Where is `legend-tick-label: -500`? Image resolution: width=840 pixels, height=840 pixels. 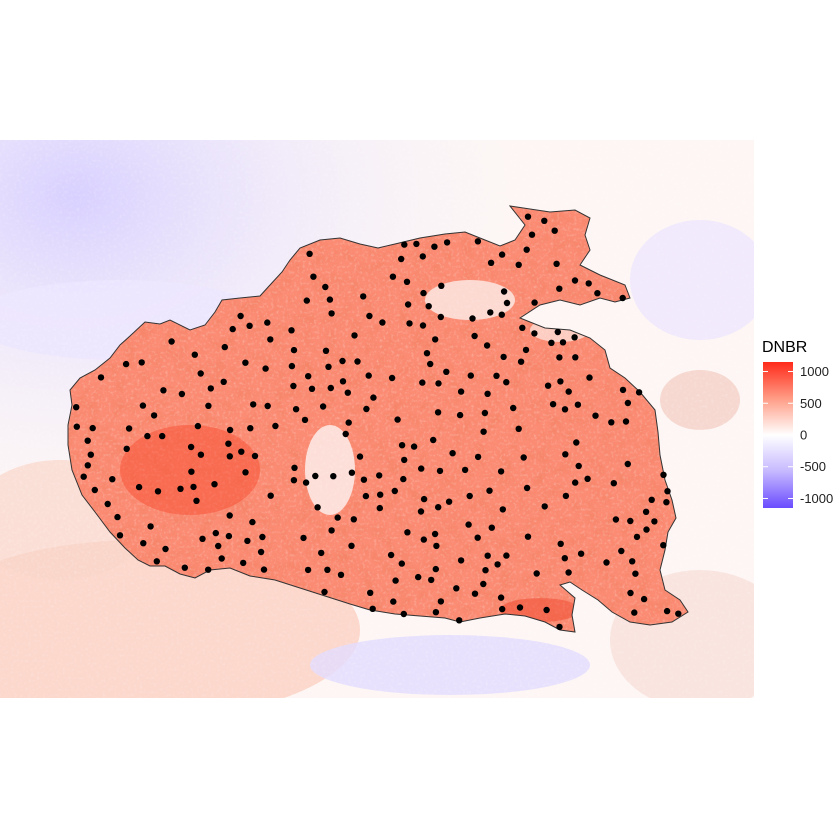 legend-tick-label: -500 is located at coordinates (813, 466).